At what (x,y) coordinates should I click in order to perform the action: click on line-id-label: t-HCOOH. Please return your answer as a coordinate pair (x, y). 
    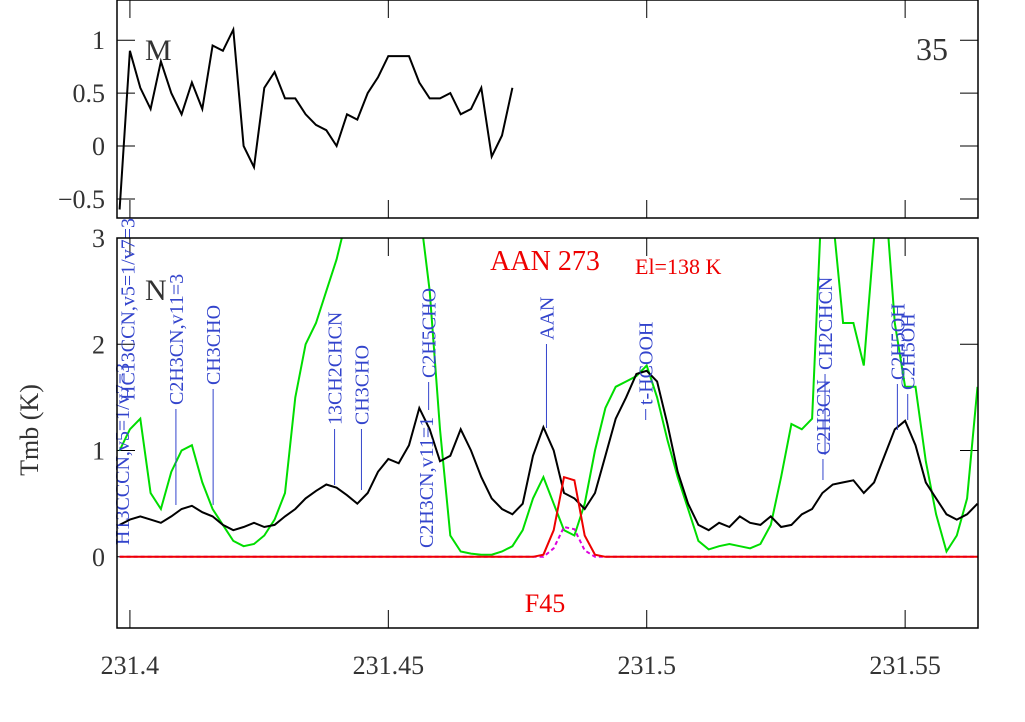
    Looking at the image, I should click on (647, 363).